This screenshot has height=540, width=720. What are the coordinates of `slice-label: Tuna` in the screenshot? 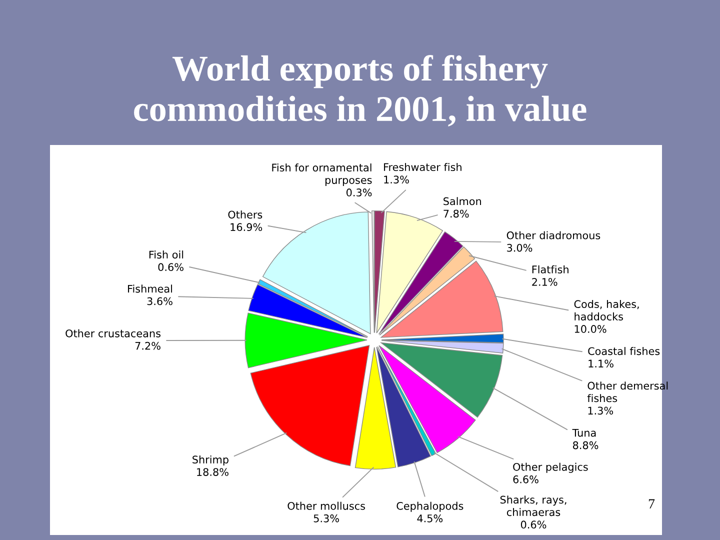 It's located at (584, 432).